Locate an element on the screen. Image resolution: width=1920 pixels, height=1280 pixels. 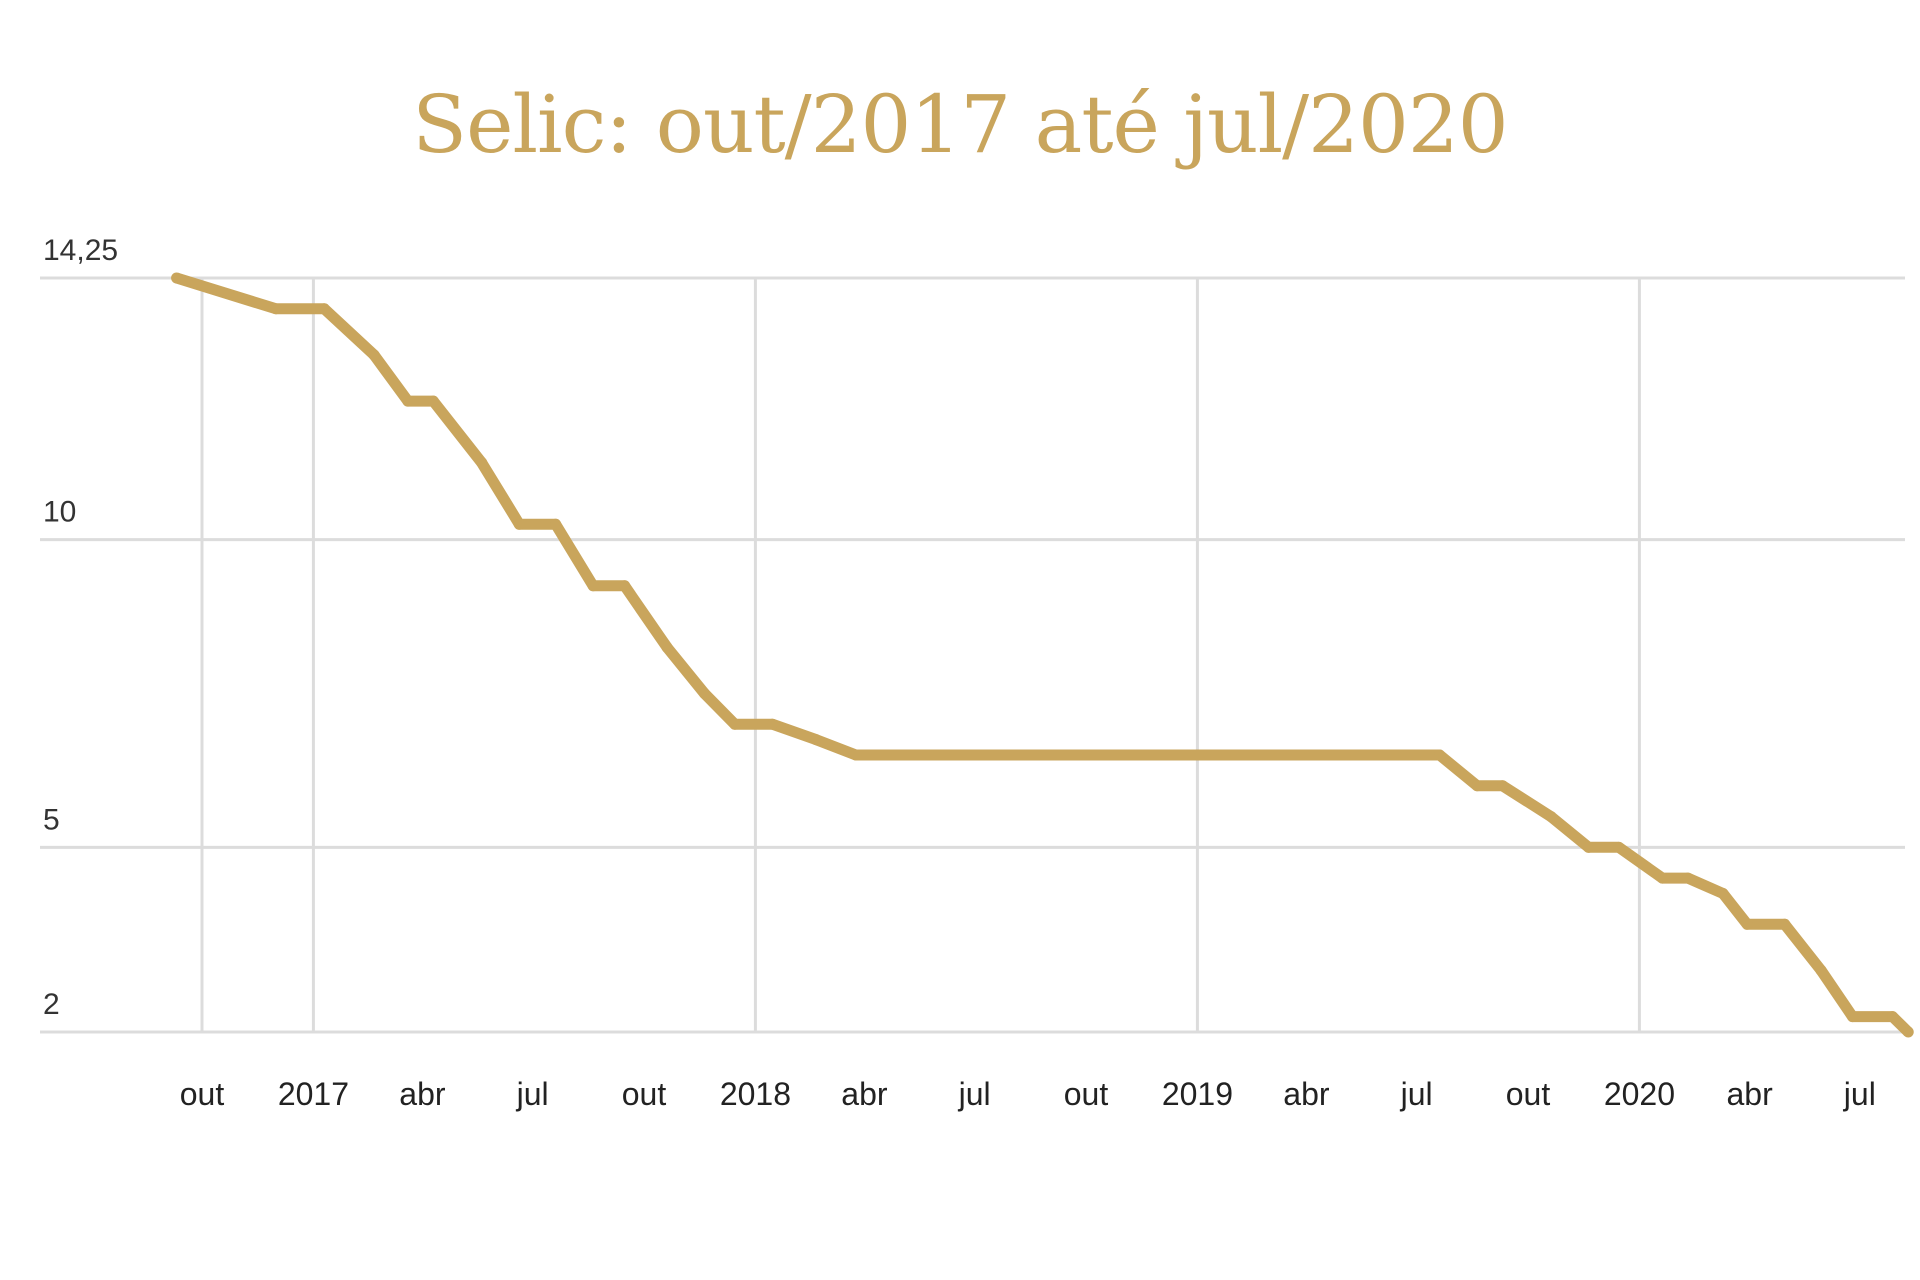
x-tick-label: 2018 is located at coordinates (755, 1094).